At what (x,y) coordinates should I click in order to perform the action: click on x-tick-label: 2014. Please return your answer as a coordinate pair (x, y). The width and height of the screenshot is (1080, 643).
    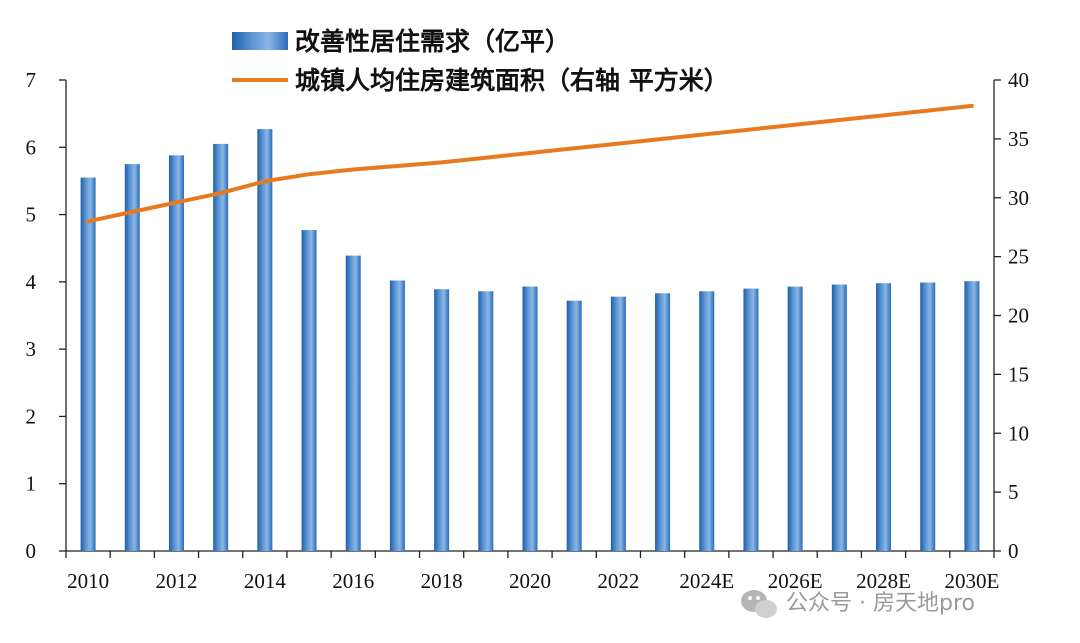
    Looking at the image, I should click on (265, 581).